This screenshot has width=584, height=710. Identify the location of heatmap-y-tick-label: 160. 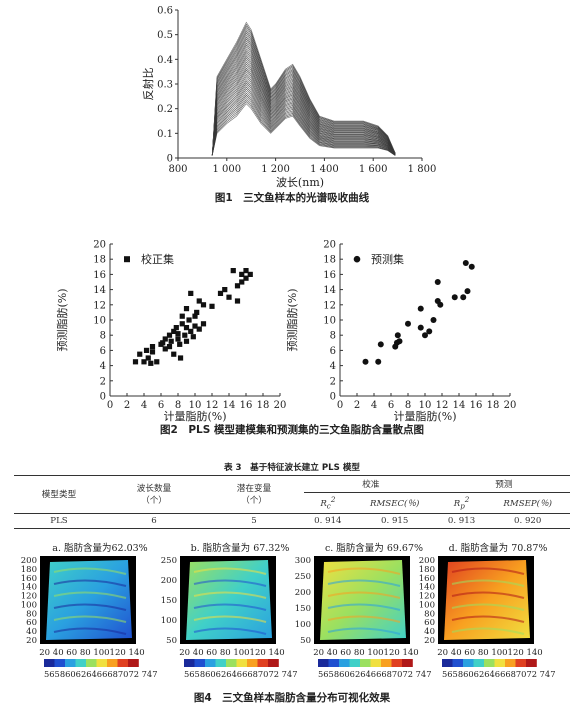
(29, 579).